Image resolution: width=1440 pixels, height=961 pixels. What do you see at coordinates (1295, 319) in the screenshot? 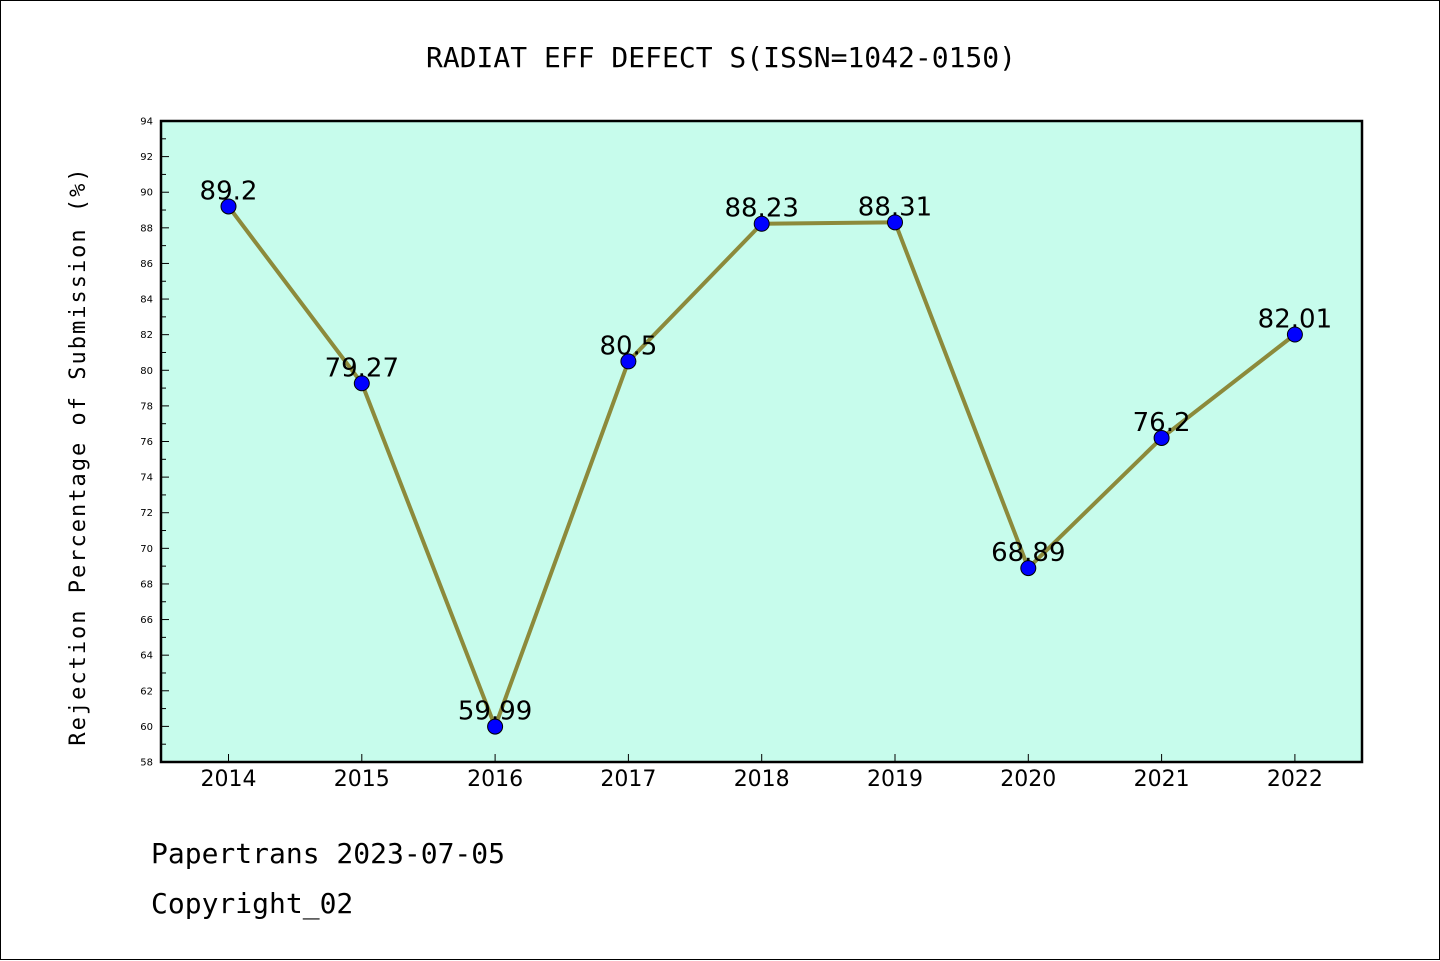
I see `data-label: 82.01` at bounding box center [1295, 319].